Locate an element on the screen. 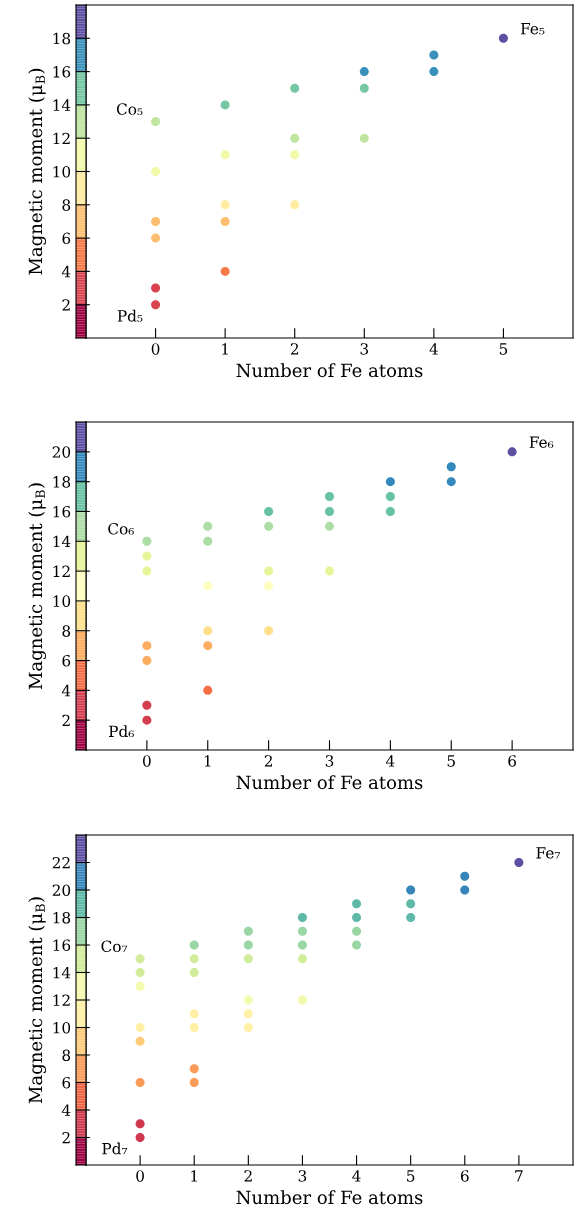  annotation: Pd₇ is located at coordinates (115, 1148).